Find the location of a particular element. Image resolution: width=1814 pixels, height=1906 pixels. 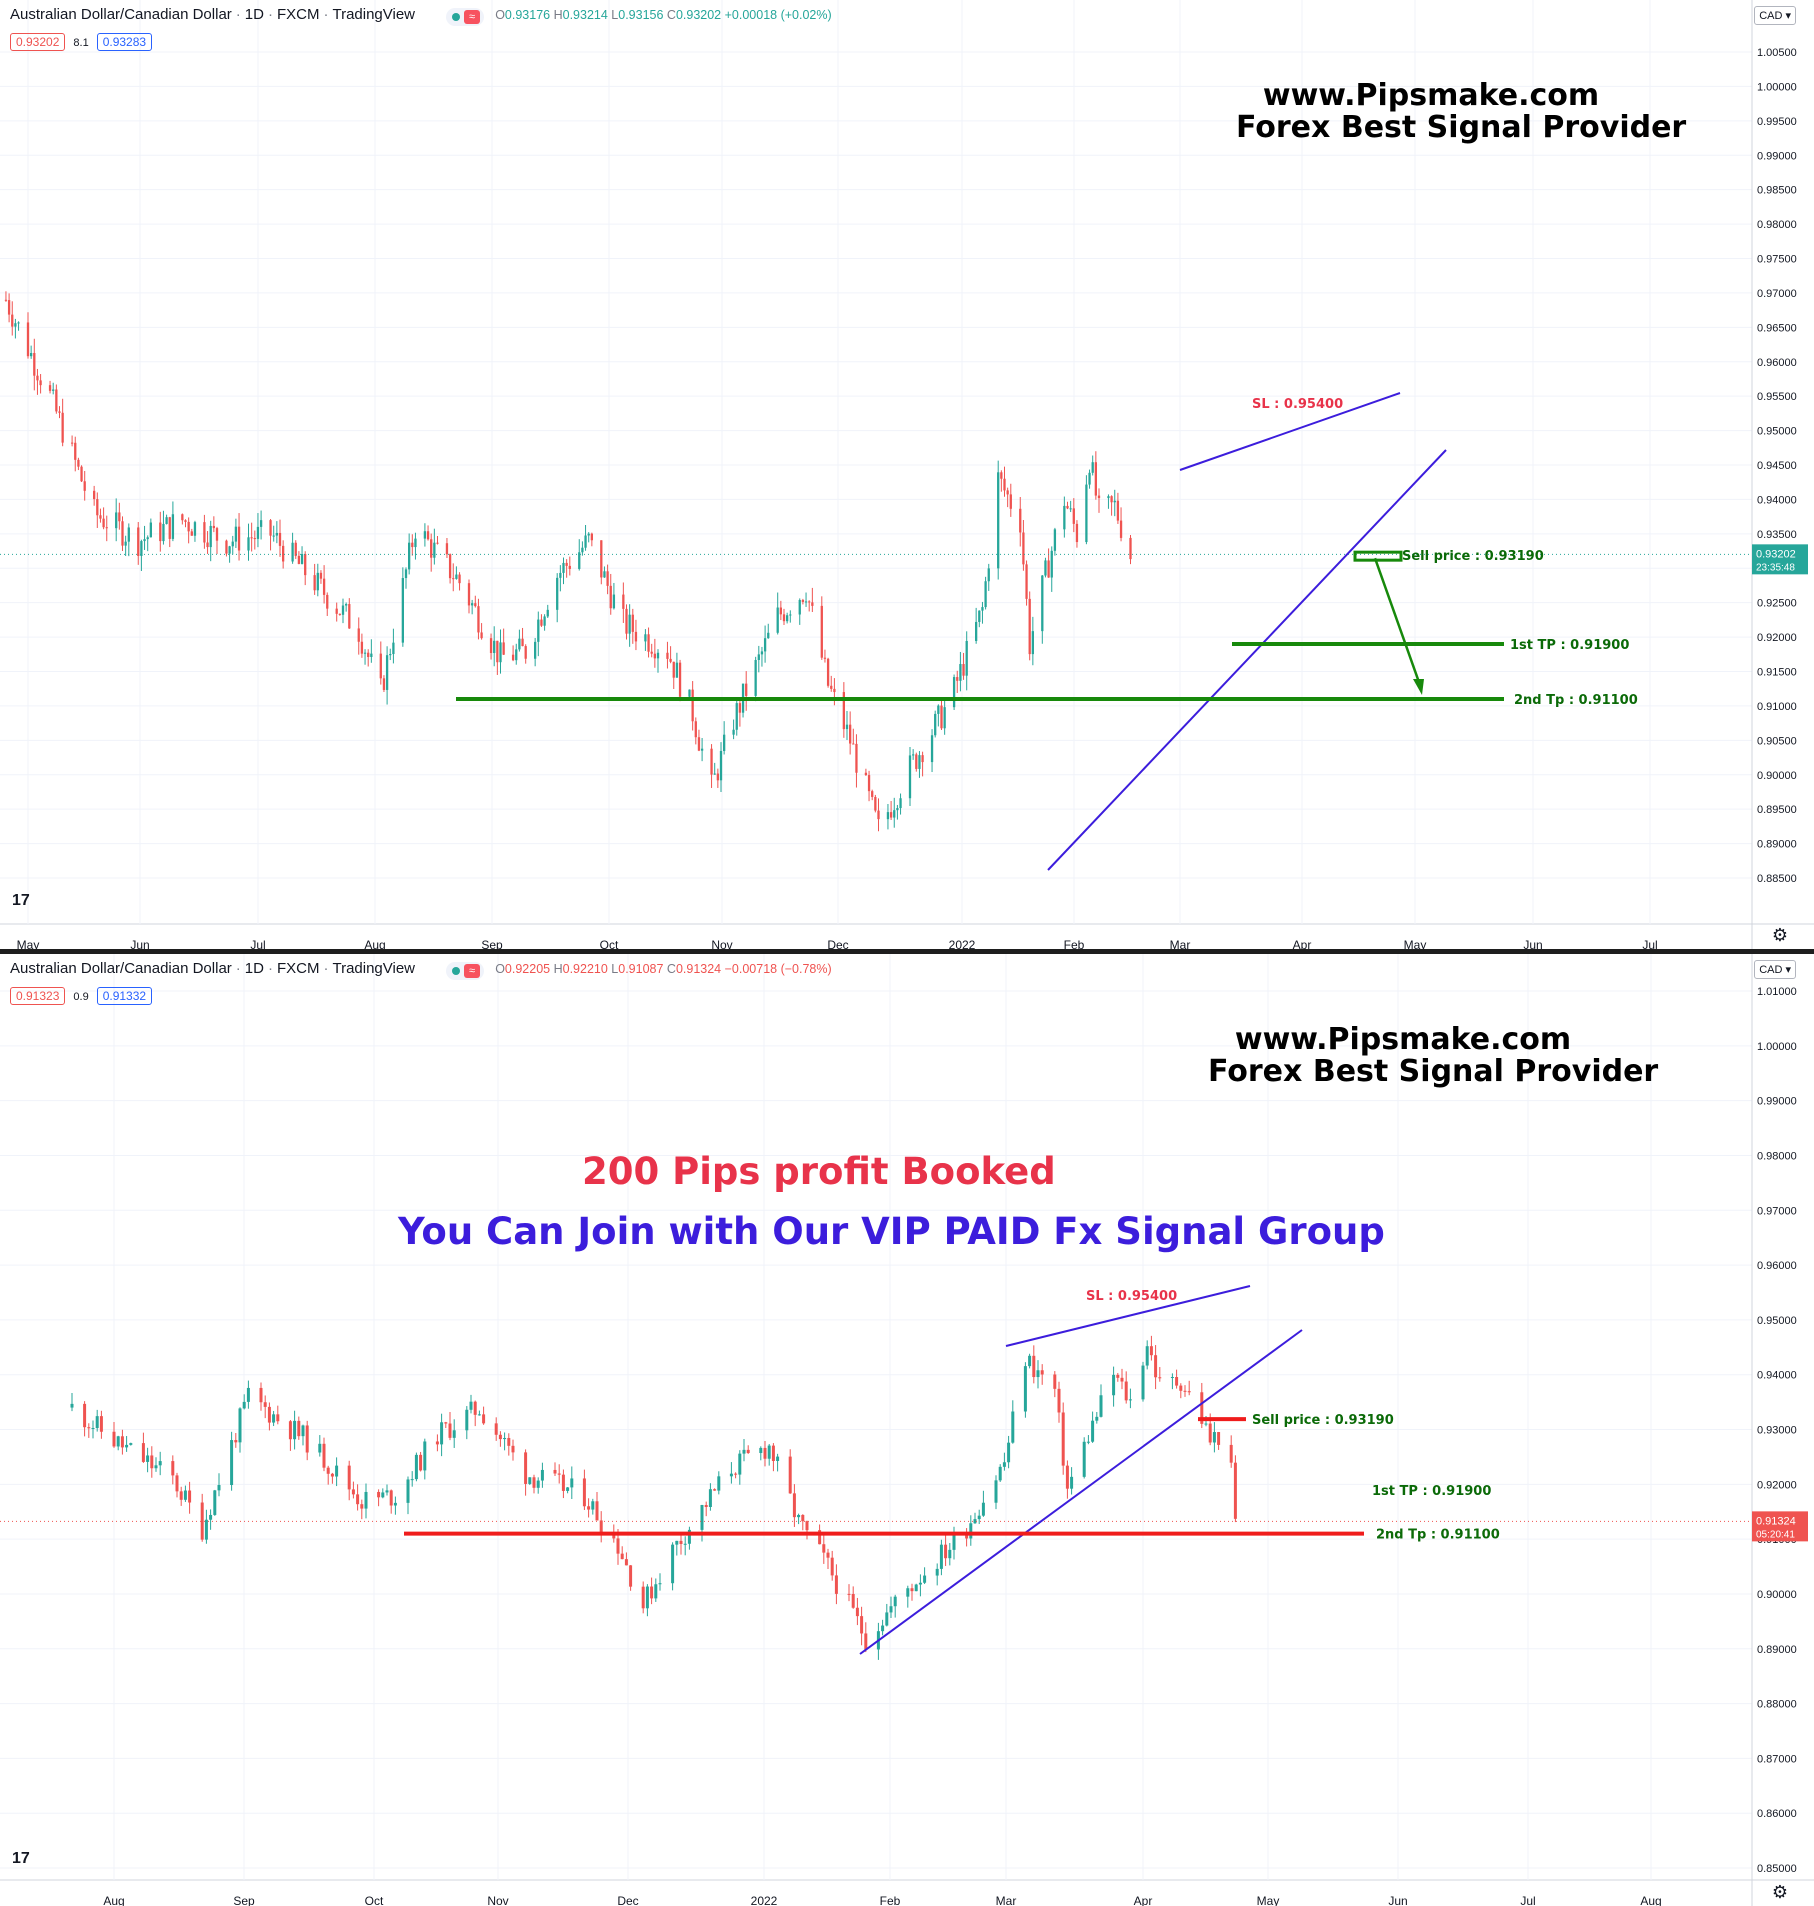

y-tick-label: 0.90000 is located at coordinates (1777, 1595).